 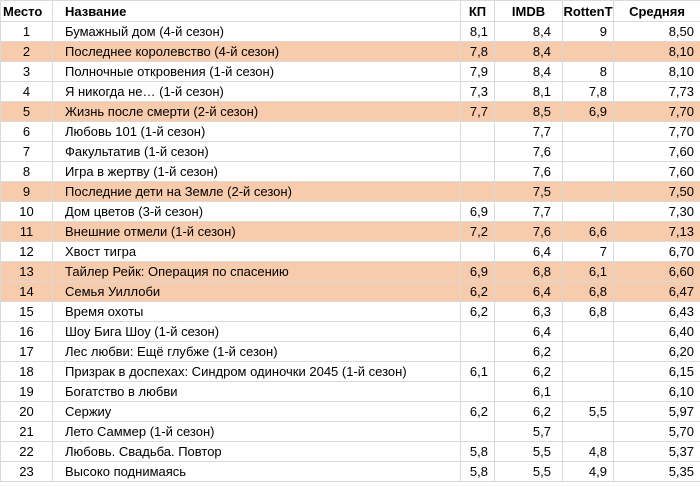 I want to click on cell: 22, so click(x=26, y=451).